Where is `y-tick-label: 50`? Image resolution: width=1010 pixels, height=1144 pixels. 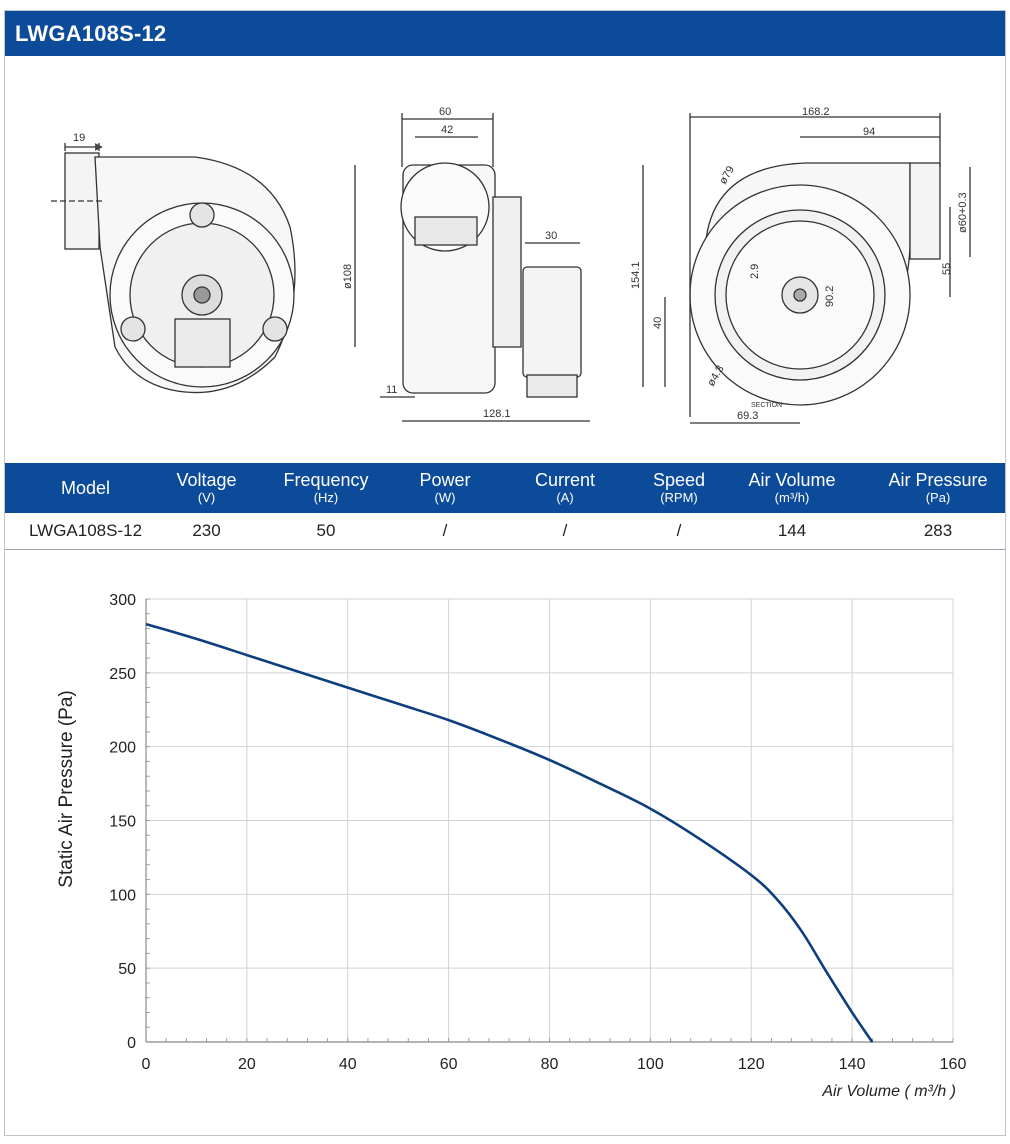
y-tick-label: 50 is located at coordinates (127, 969).